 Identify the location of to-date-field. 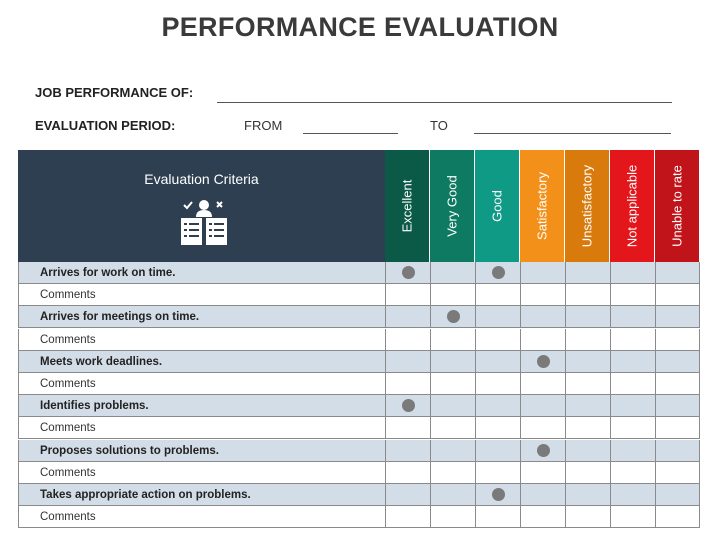
(572, 133).